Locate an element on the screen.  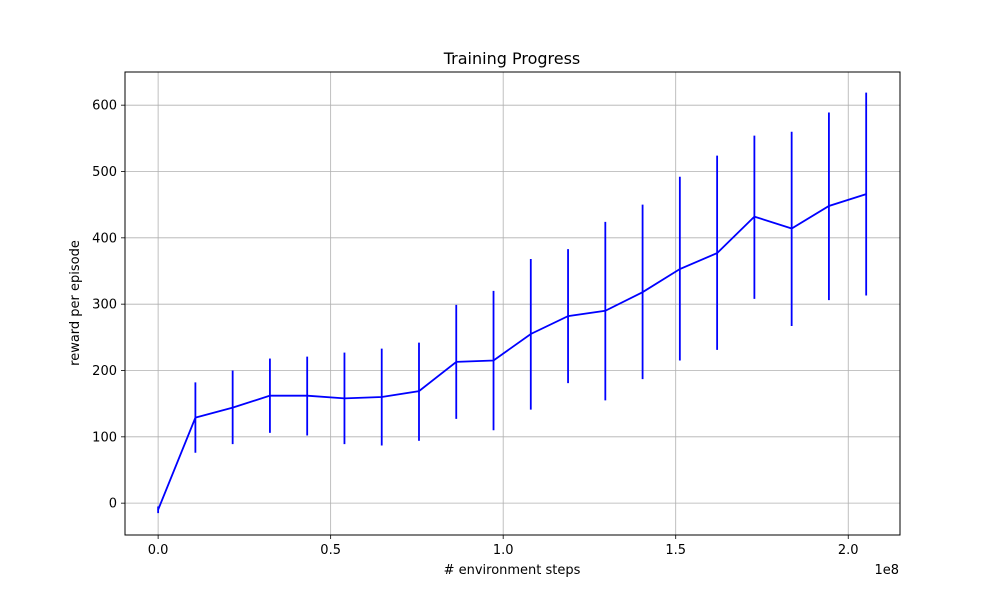
x-tick-label: 0.5 is located at coordinates (330, 550).